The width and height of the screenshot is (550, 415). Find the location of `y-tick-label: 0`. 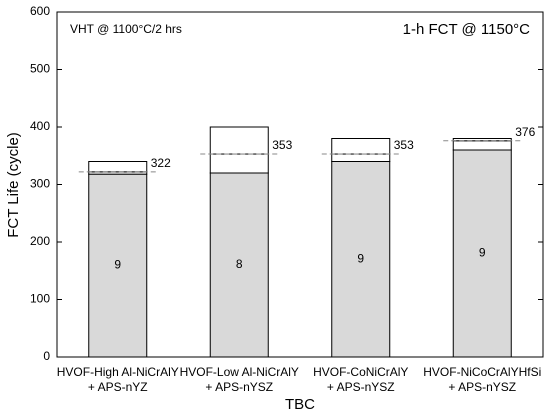

y-tick-label: 0 is located at coordinates (46, 356).